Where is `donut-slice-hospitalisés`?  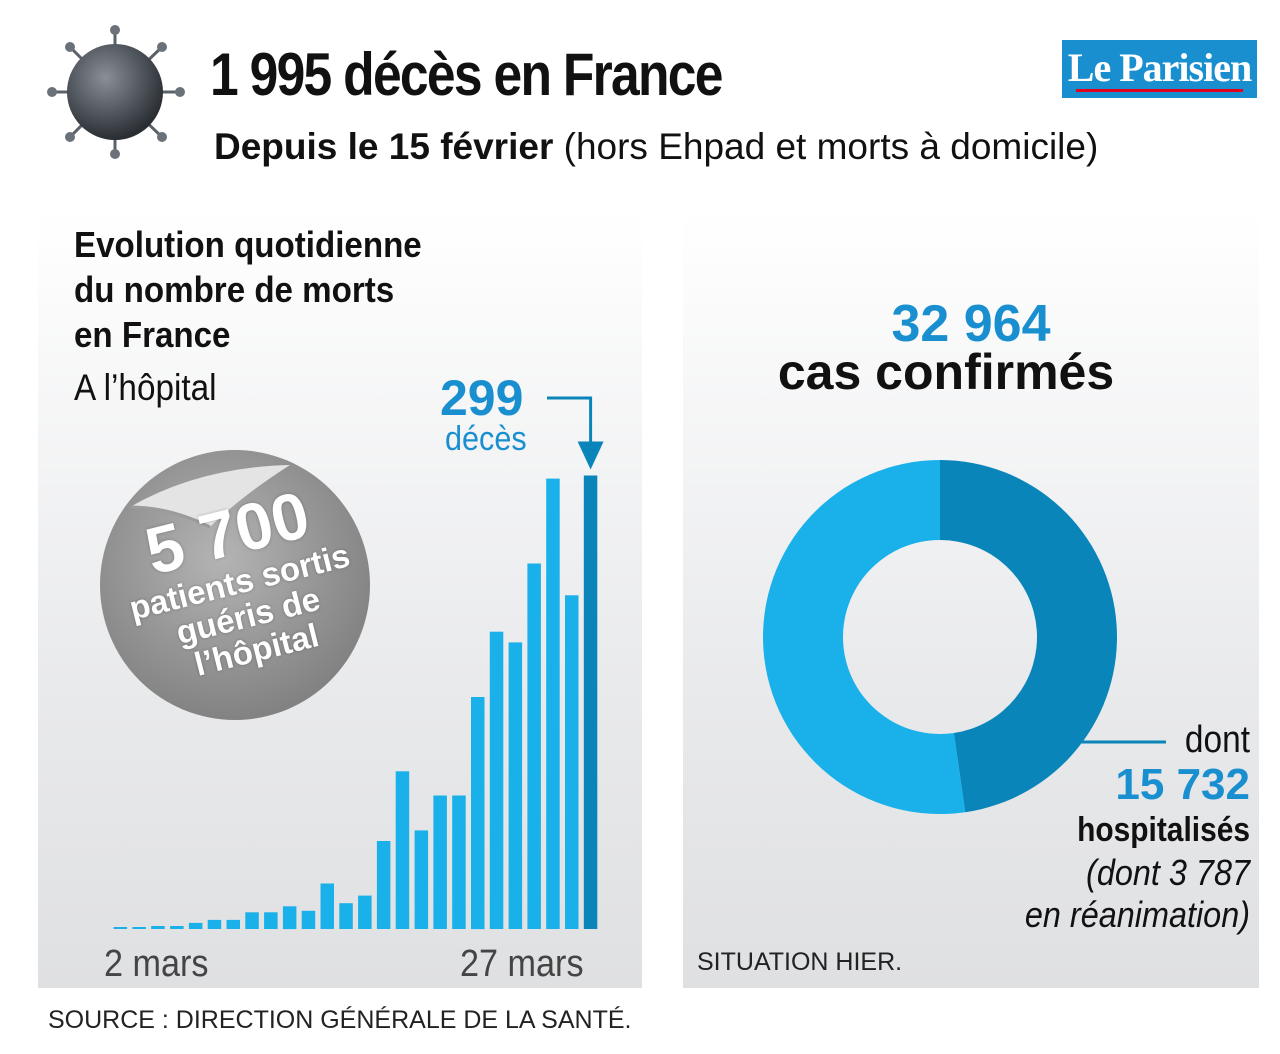
donut-slice-hospitalisés is located at coordinates (1028, 636).